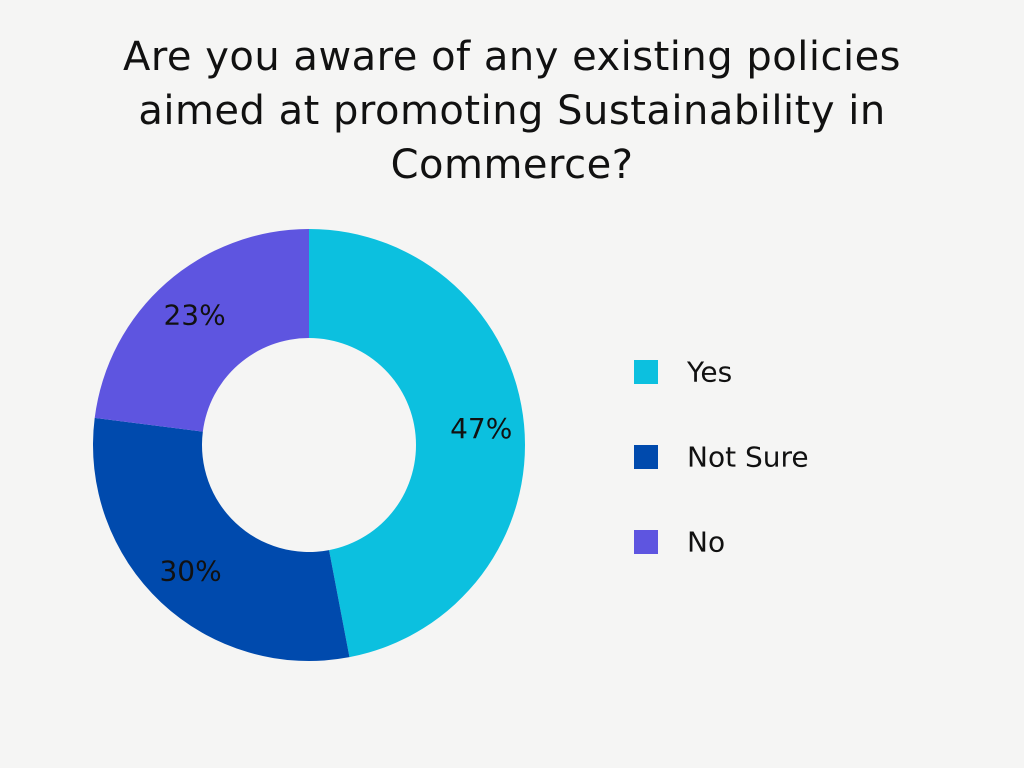  I want to click on donut-slice-labels: 47% 30% 23%, so click(335, 443).